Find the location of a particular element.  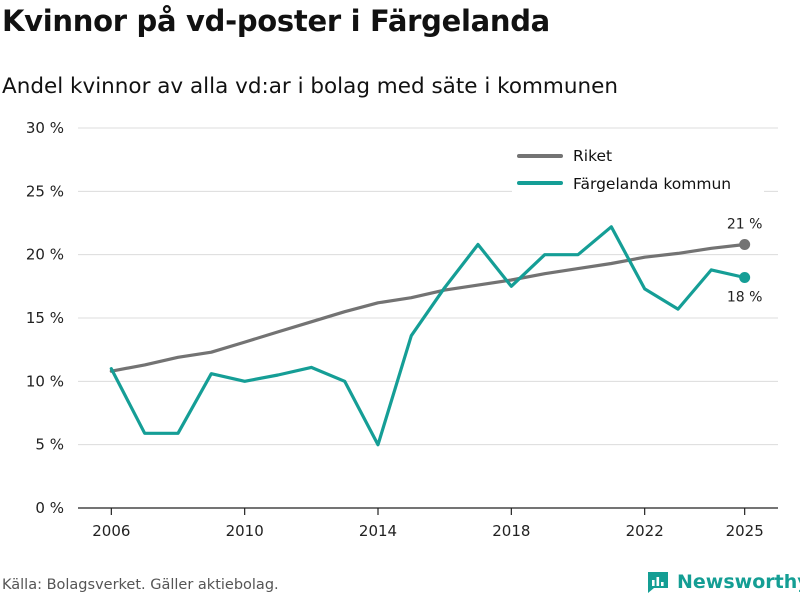

legend: Riket Färgelanda kommun is located at coordinates (638, 171).